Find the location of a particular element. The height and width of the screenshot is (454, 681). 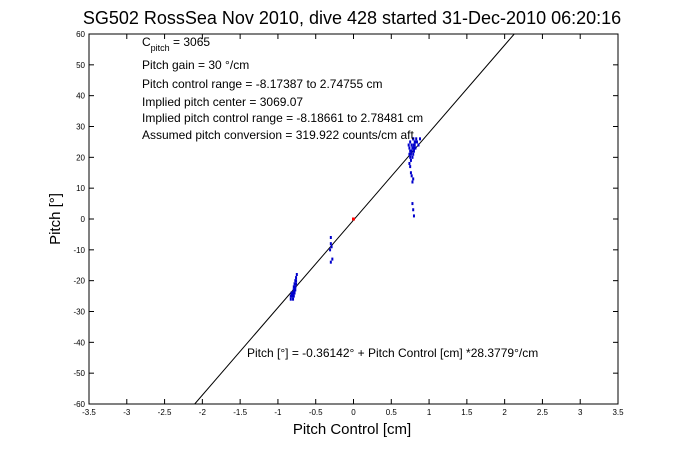

y-tick-label: -40 is located at coordinates (79, 342).